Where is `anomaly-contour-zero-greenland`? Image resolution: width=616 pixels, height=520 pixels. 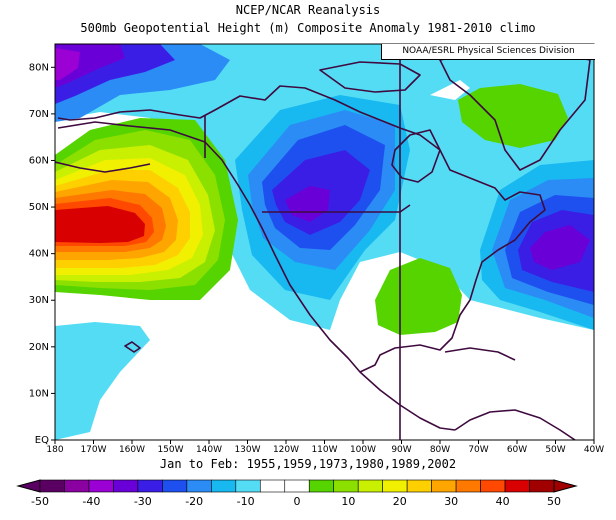
anomaly-contour-zero-greenland is located at coordinates (450, 90).